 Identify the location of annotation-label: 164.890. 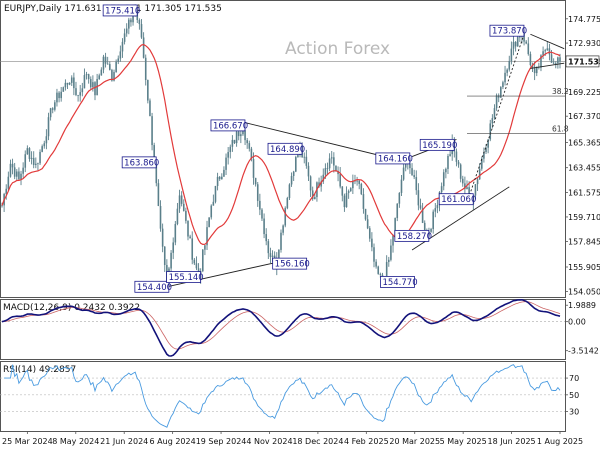
(287, 150).